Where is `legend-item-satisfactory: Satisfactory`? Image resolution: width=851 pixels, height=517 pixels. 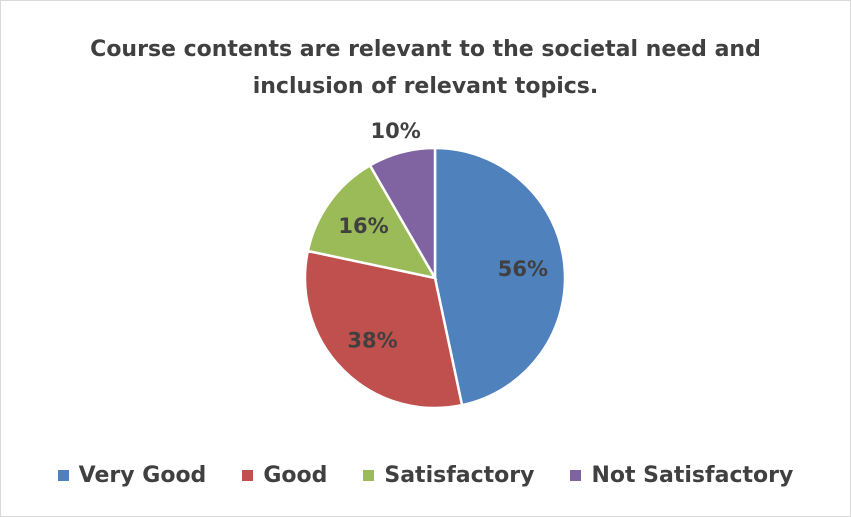
legend-item-satisfactory: Satisfactory is located at coordinates (448, 475).